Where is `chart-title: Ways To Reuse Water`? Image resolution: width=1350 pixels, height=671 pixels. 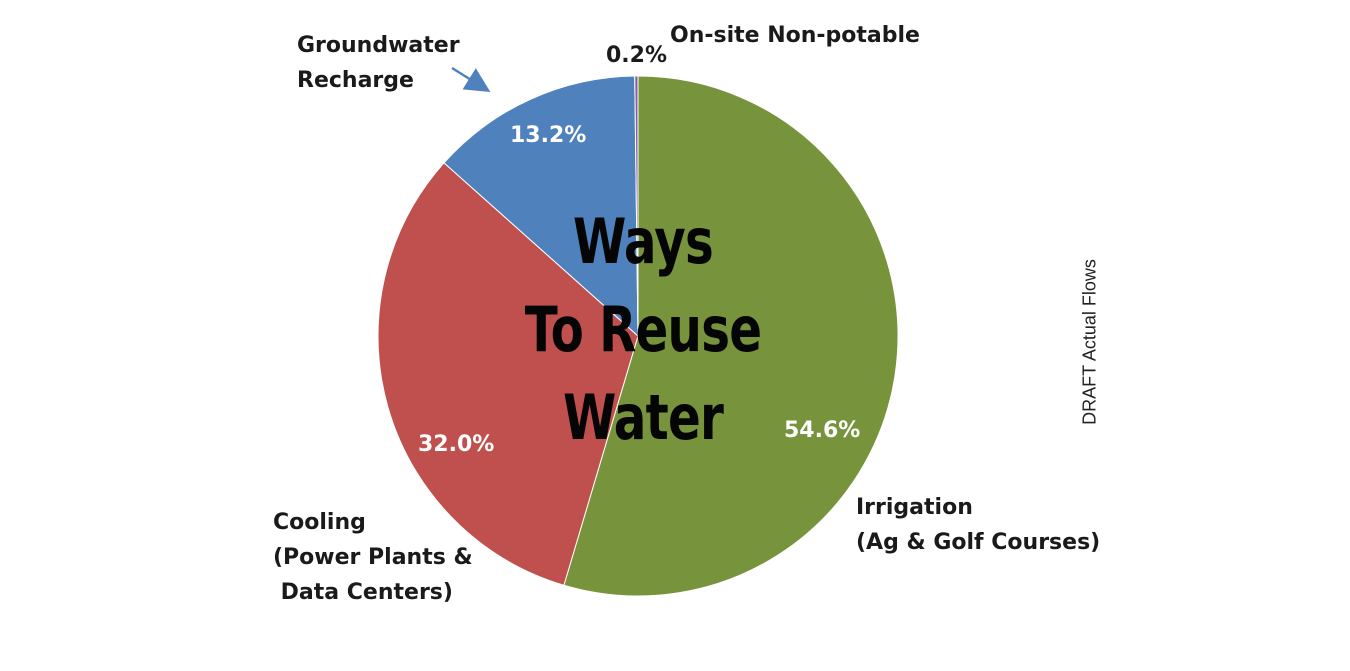
chart-title: Ways To Reuse Water is located at coordinates (642, 330).